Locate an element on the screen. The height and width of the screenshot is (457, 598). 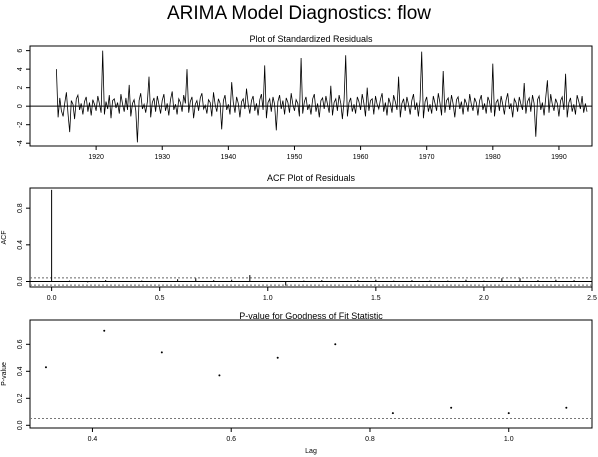
y-tick-label: 4 is located at coordinates (20, 69).